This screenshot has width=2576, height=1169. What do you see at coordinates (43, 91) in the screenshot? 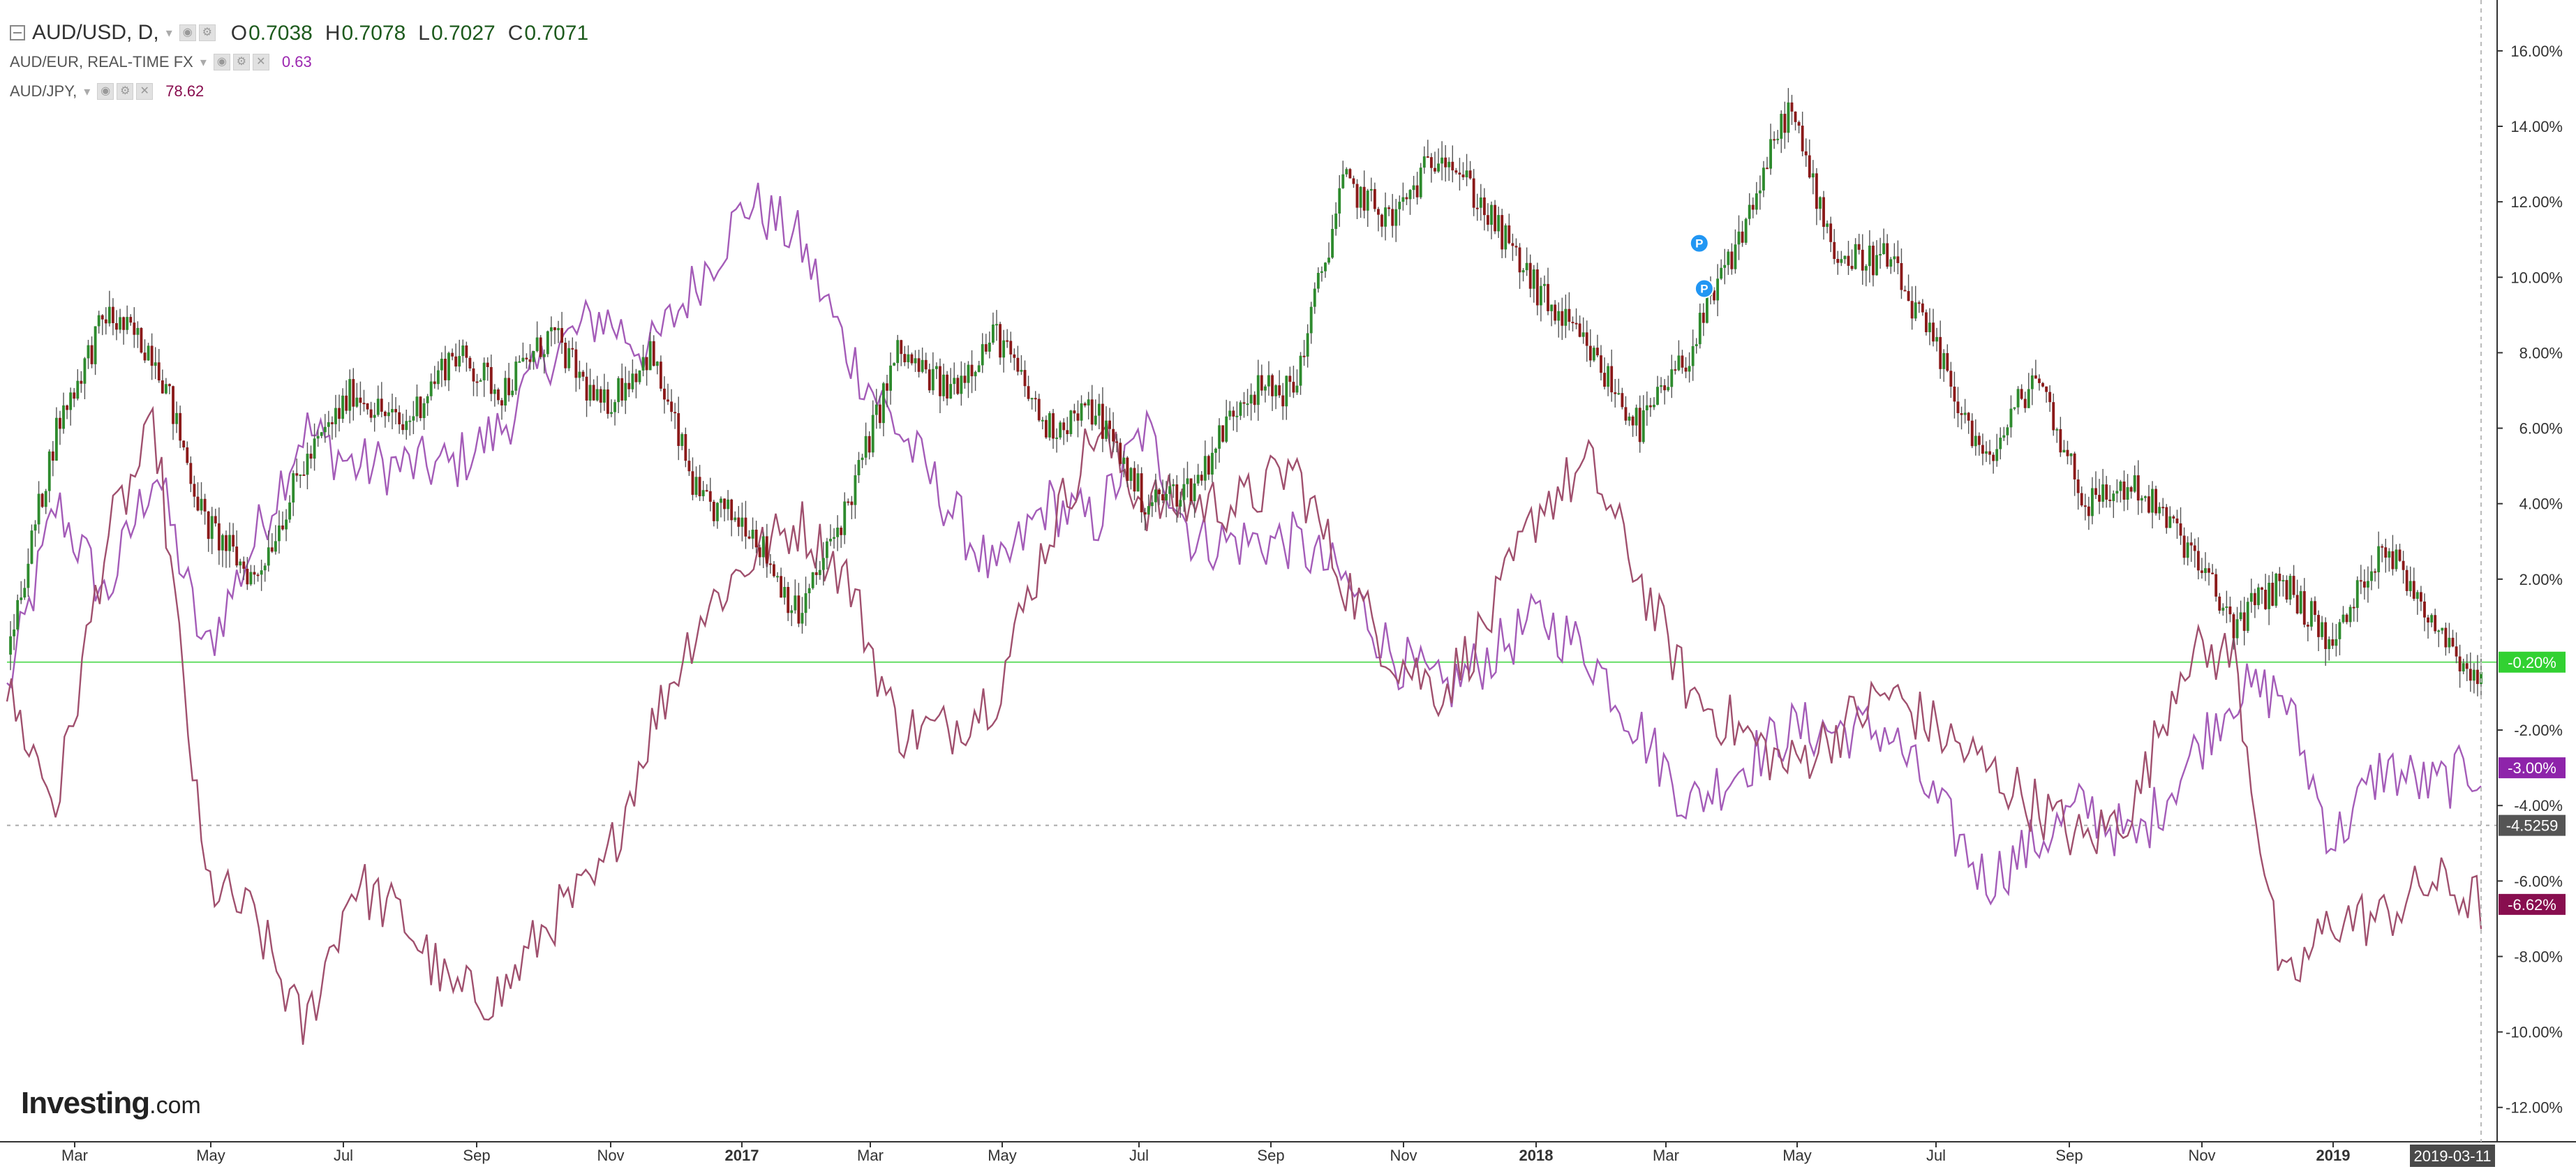
I see `legend-aud-jpy-symbol: AUD/JPY,` at bounding box center [43, 91].